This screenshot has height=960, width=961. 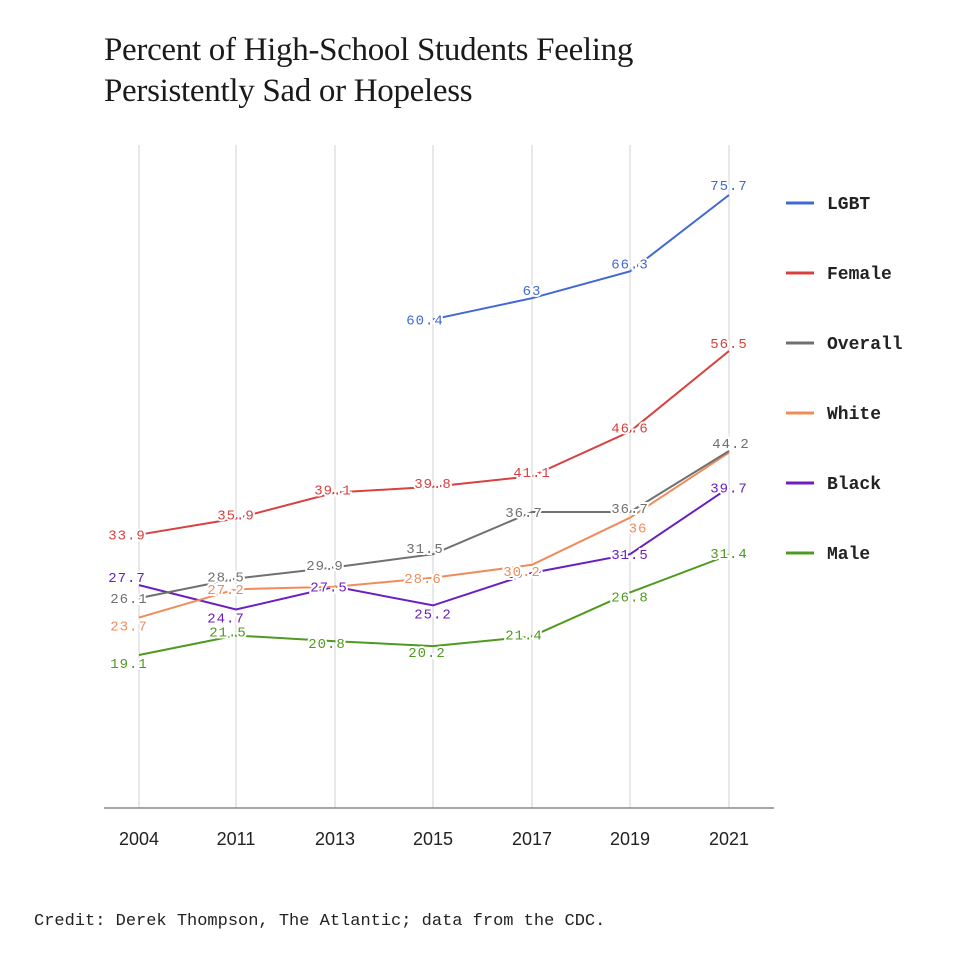 What do you see at coordinates (581, 257) in the screenshot?
I see `series-line-lgbt` at bounding box center [581, 257].